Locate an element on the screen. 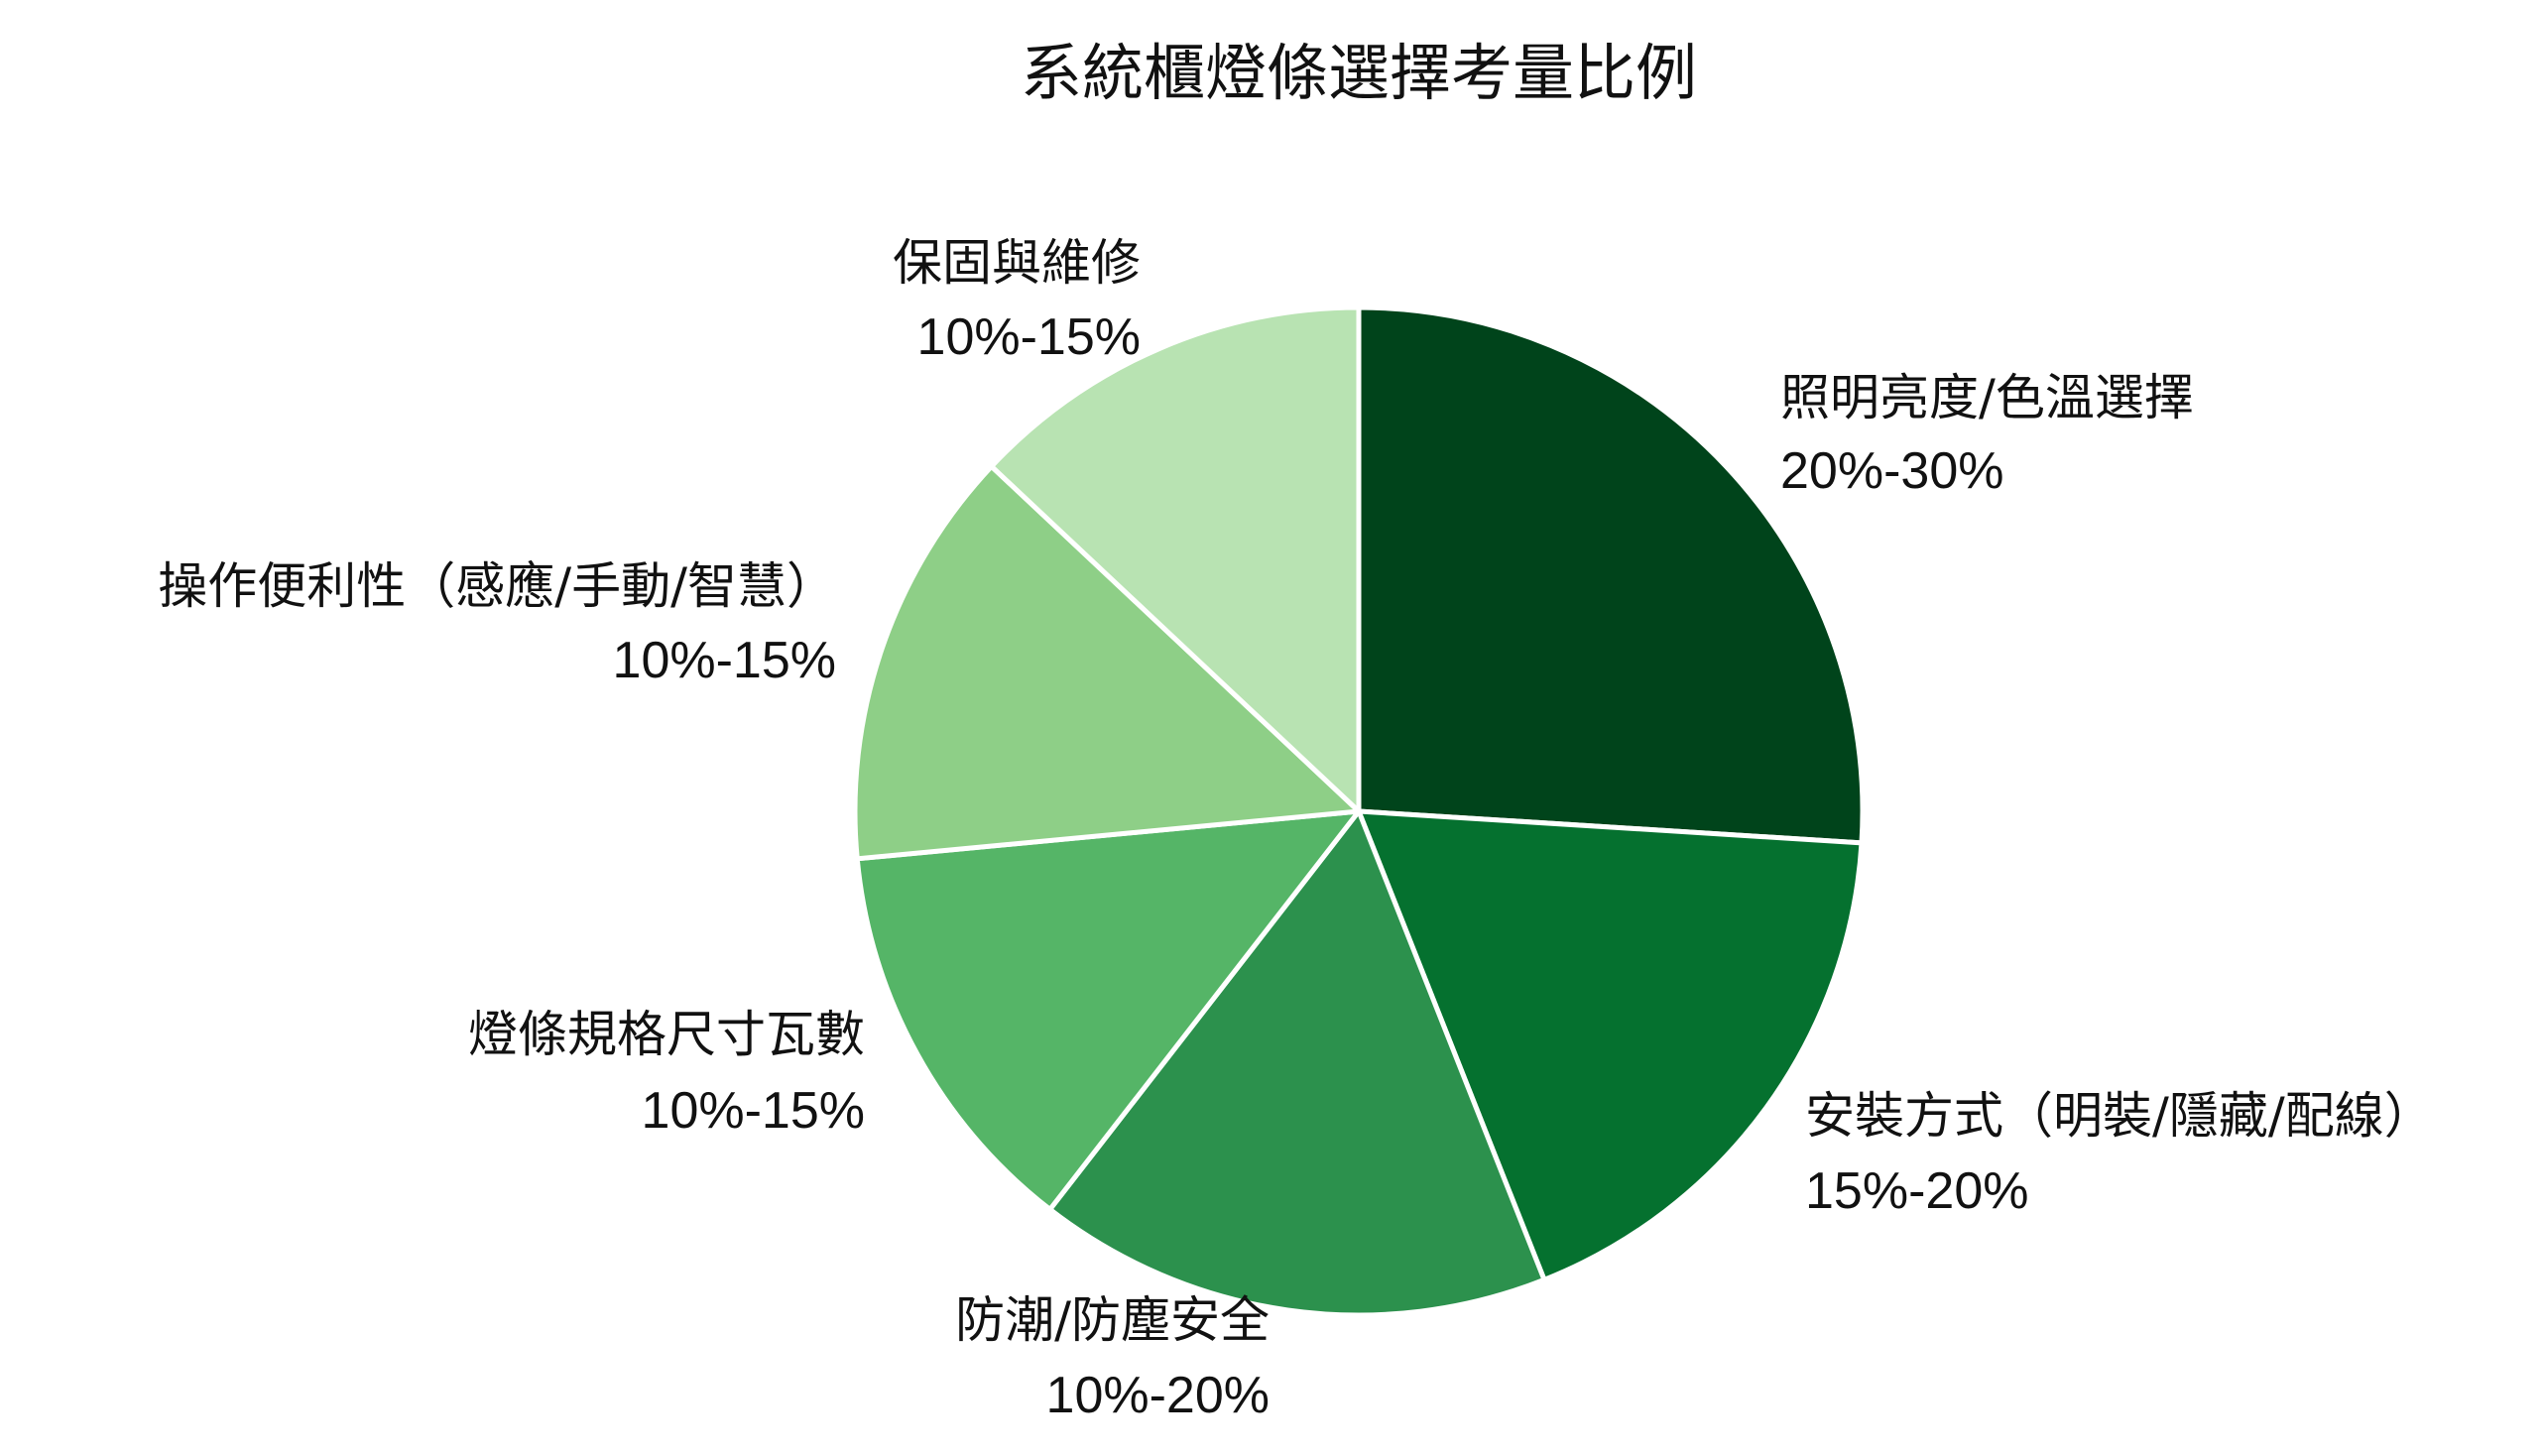 The height and width of the screenshot is (1456, 2543). slice-label-warranty: 保固與維修 is located at coordinates (1017, 263).